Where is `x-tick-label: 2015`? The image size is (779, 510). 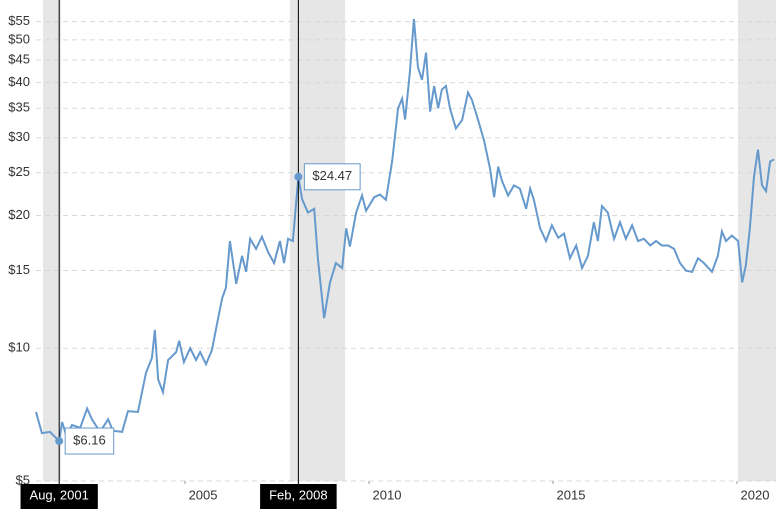
x-tick-label: 2015 is located at coordinates (571, 494).